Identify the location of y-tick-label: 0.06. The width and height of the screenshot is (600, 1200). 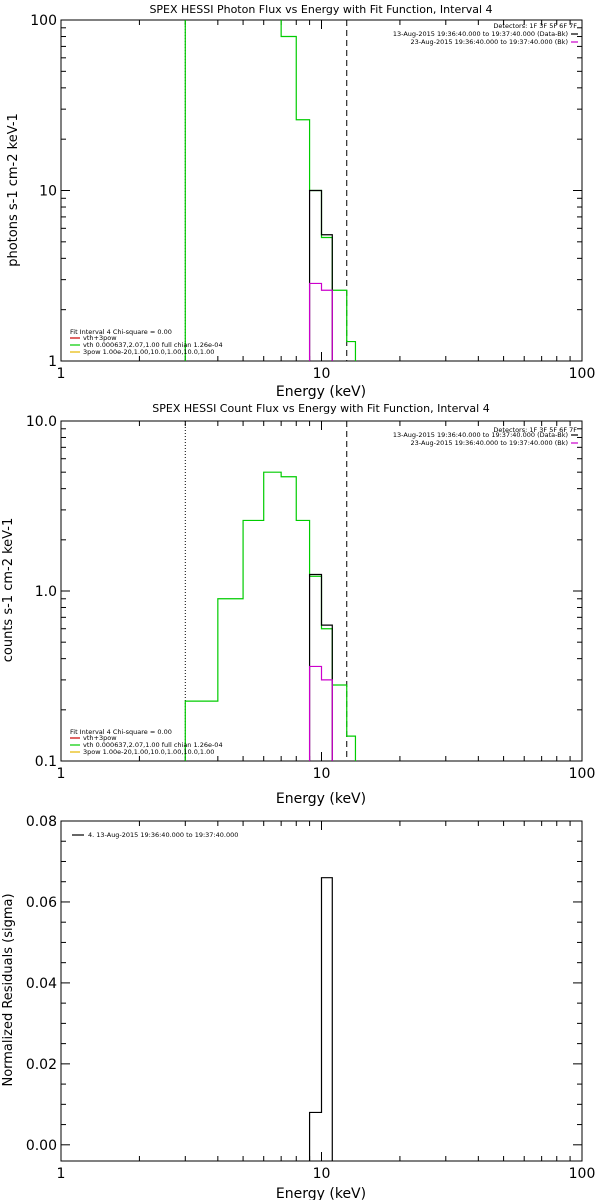
(41, 903).